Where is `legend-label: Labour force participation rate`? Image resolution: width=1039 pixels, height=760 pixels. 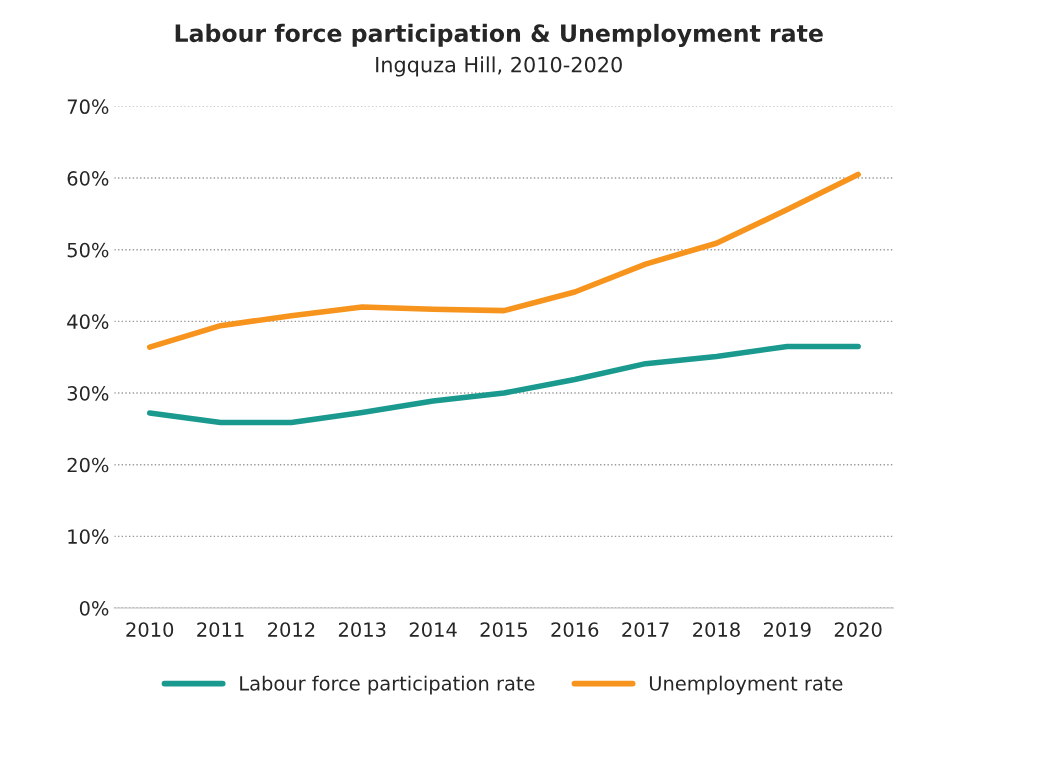 legend-label: Labour force participation rate is located at coordinates (387, 685).